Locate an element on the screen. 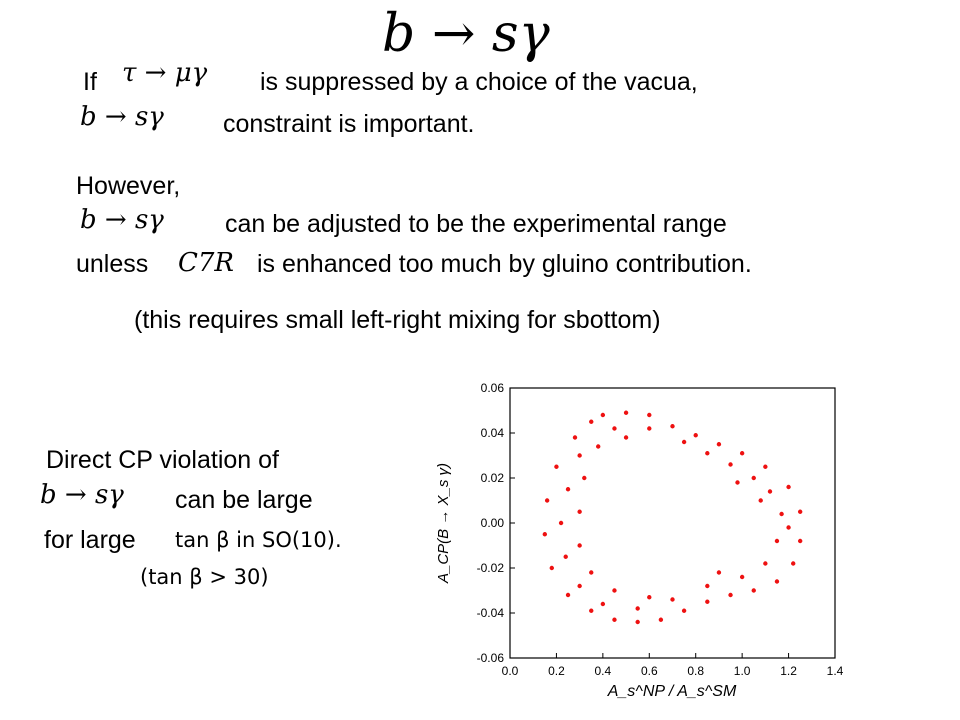 The width and height of the screenshot is (960, 720). slide-title: b → sγ is located at coordinates (466, 34).